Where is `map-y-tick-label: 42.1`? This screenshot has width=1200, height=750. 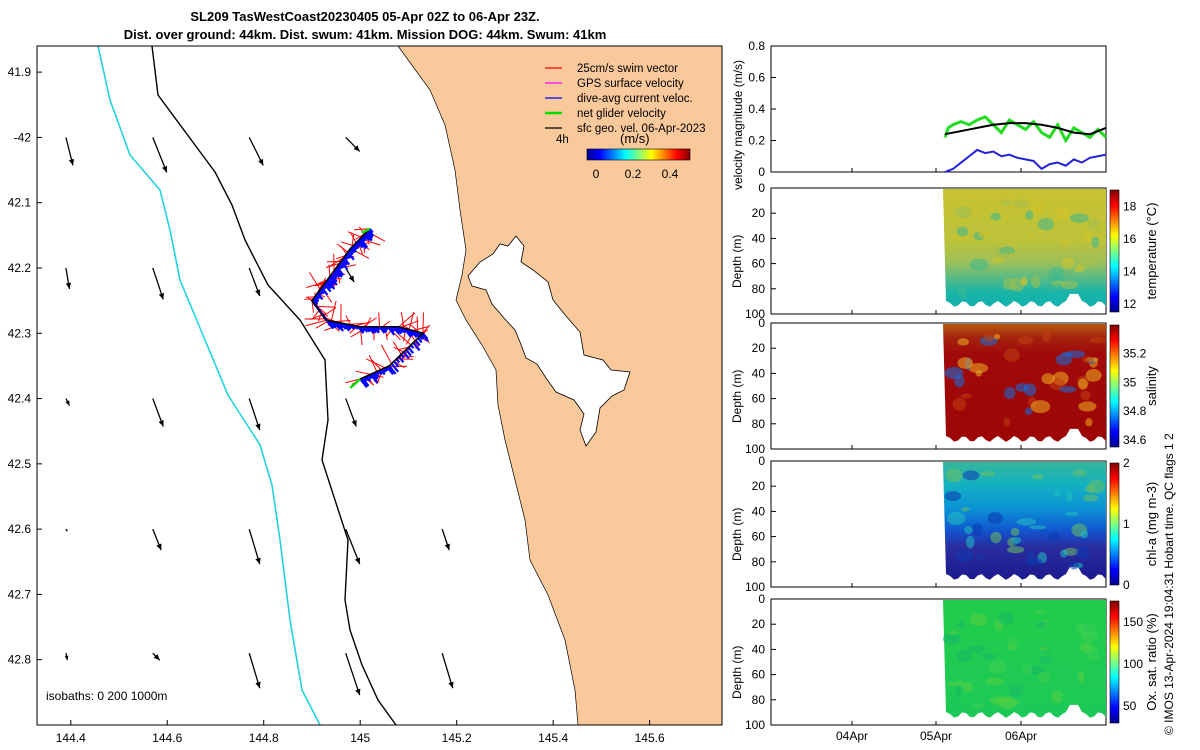 map-y-tick-label: 42.1 is located at coordinates (20, 203).